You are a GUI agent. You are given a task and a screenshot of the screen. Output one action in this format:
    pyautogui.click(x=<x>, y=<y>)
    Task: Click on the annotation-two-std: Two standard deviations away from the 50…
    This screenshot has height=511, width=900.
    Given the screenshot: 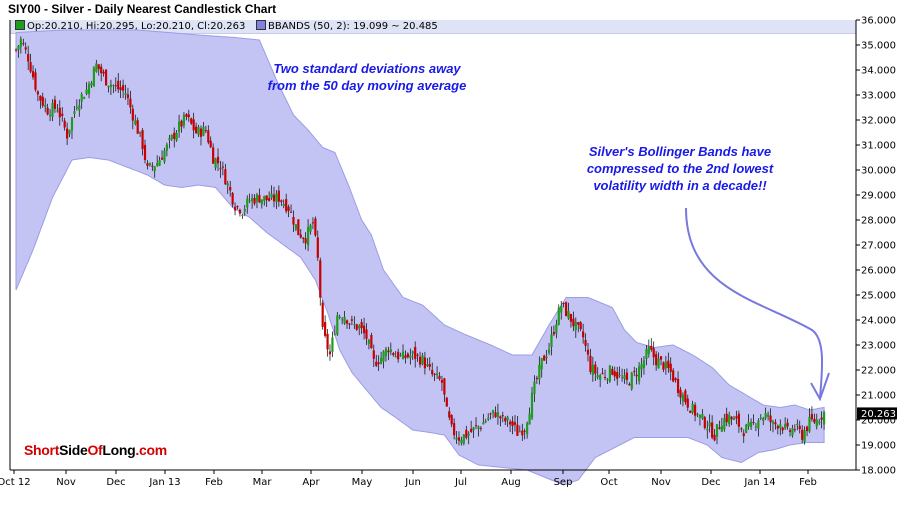 What is the action you would take?
    pyautogui.click(x=367, y=77)
    